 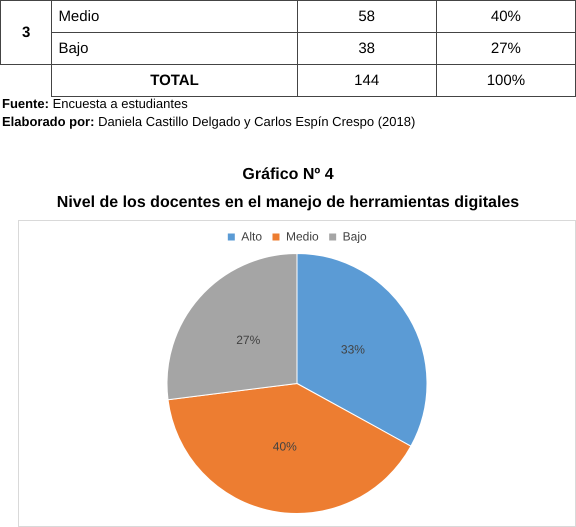 I want to click on text: 27%, so click(x=506, y=48).